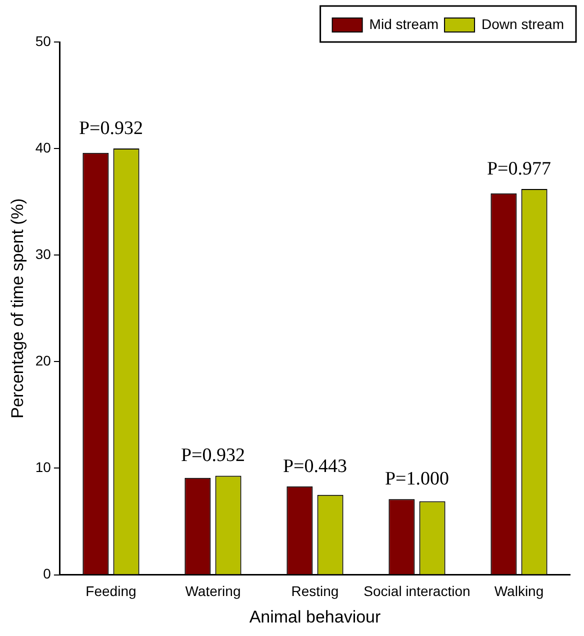 The width and height of the screenshot is (584, 636). What do you see at coordinates (43, 360) in the screenshot?
I see `y-tick-label: 20` at bounding box center [43, 360].